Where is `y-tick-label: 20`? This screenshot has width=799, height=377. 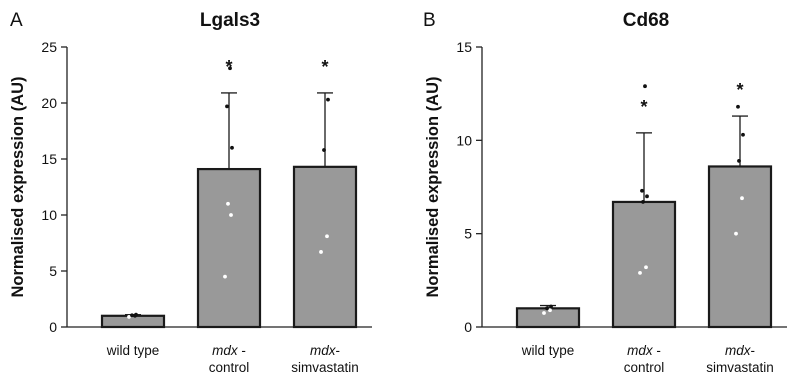
y-tick-label: 20 is located at coordinates (49, 103).